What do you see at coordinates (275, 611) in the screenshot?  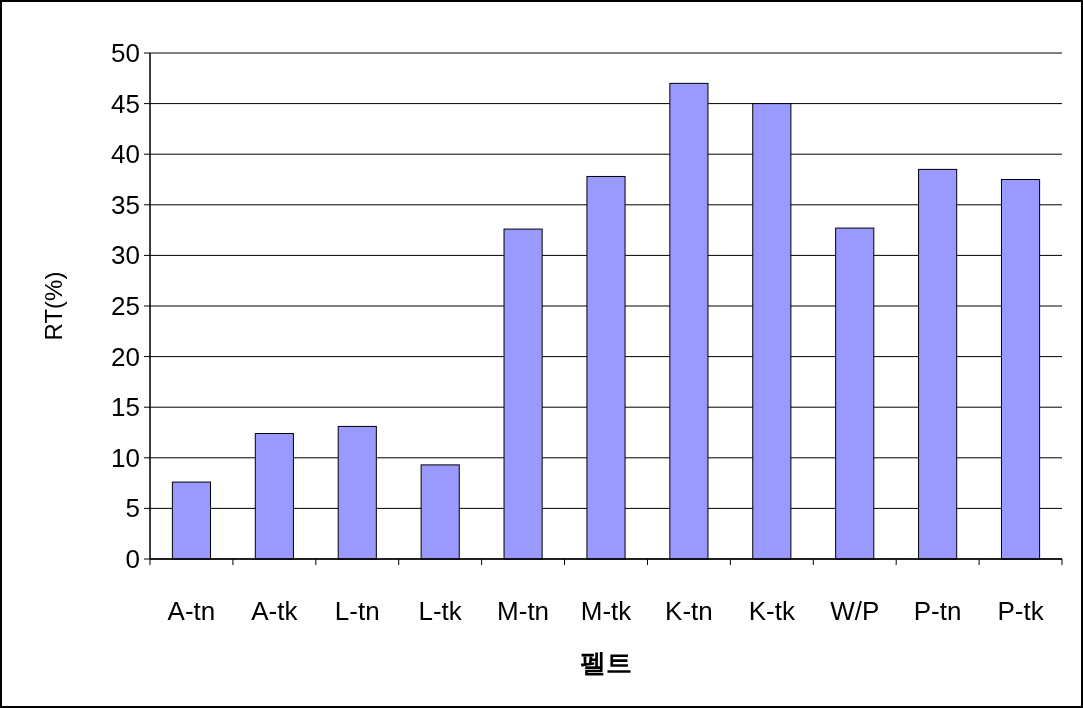 I see `x-tick-label: A-tk` at bounding box center [275, 611].